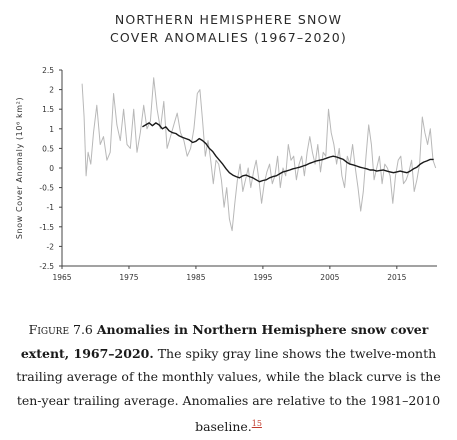  Describe the element at coordinates (195, 277) in the screenshot. I see `x-tick-label: 1985` at that location.